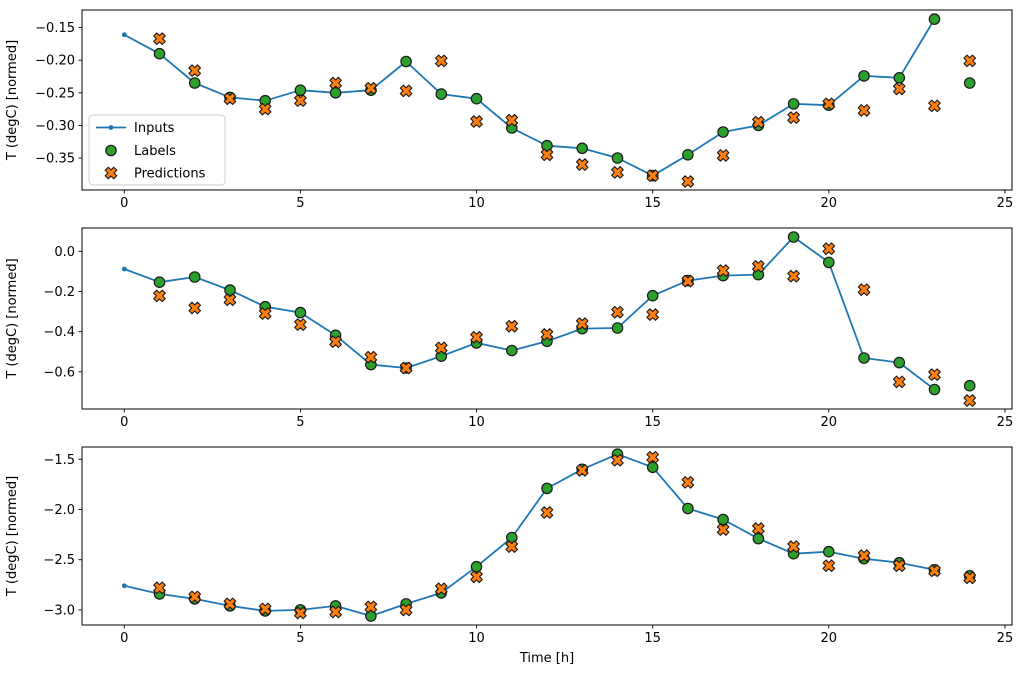 Image resolution: width=1023 pixels, height=683 pixels. I want to click on y-tick-label: −0.4, so click(59, 332).